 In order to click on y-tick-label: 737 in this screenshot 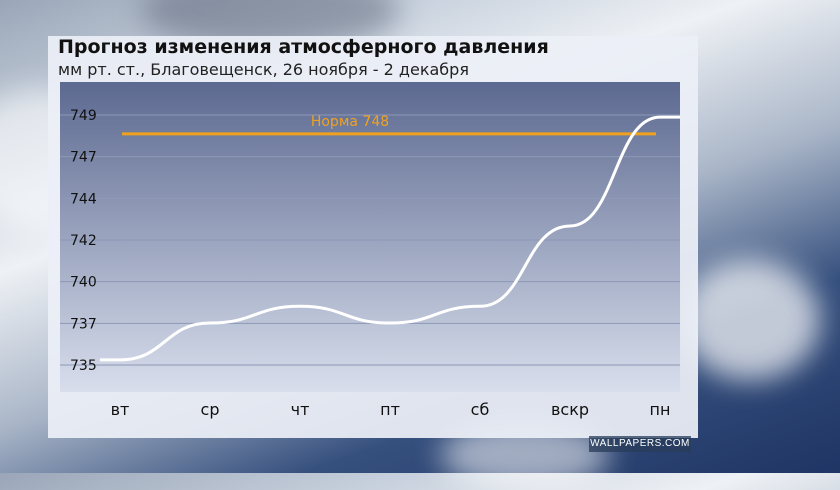, I will do `click(83, 324)`.